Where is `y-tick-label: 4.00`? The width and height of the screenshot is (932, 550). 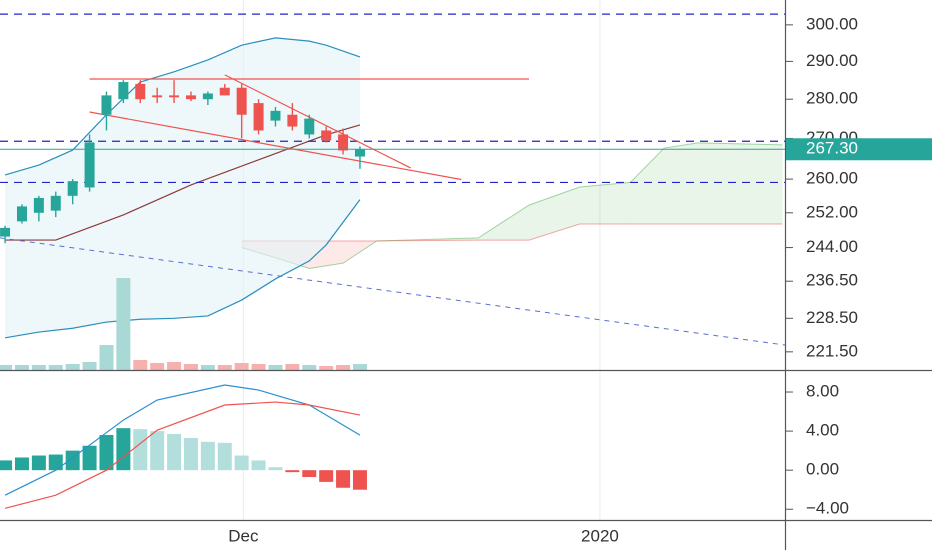 y-tick-label: 4.00 is located at coordinates (822, 430).